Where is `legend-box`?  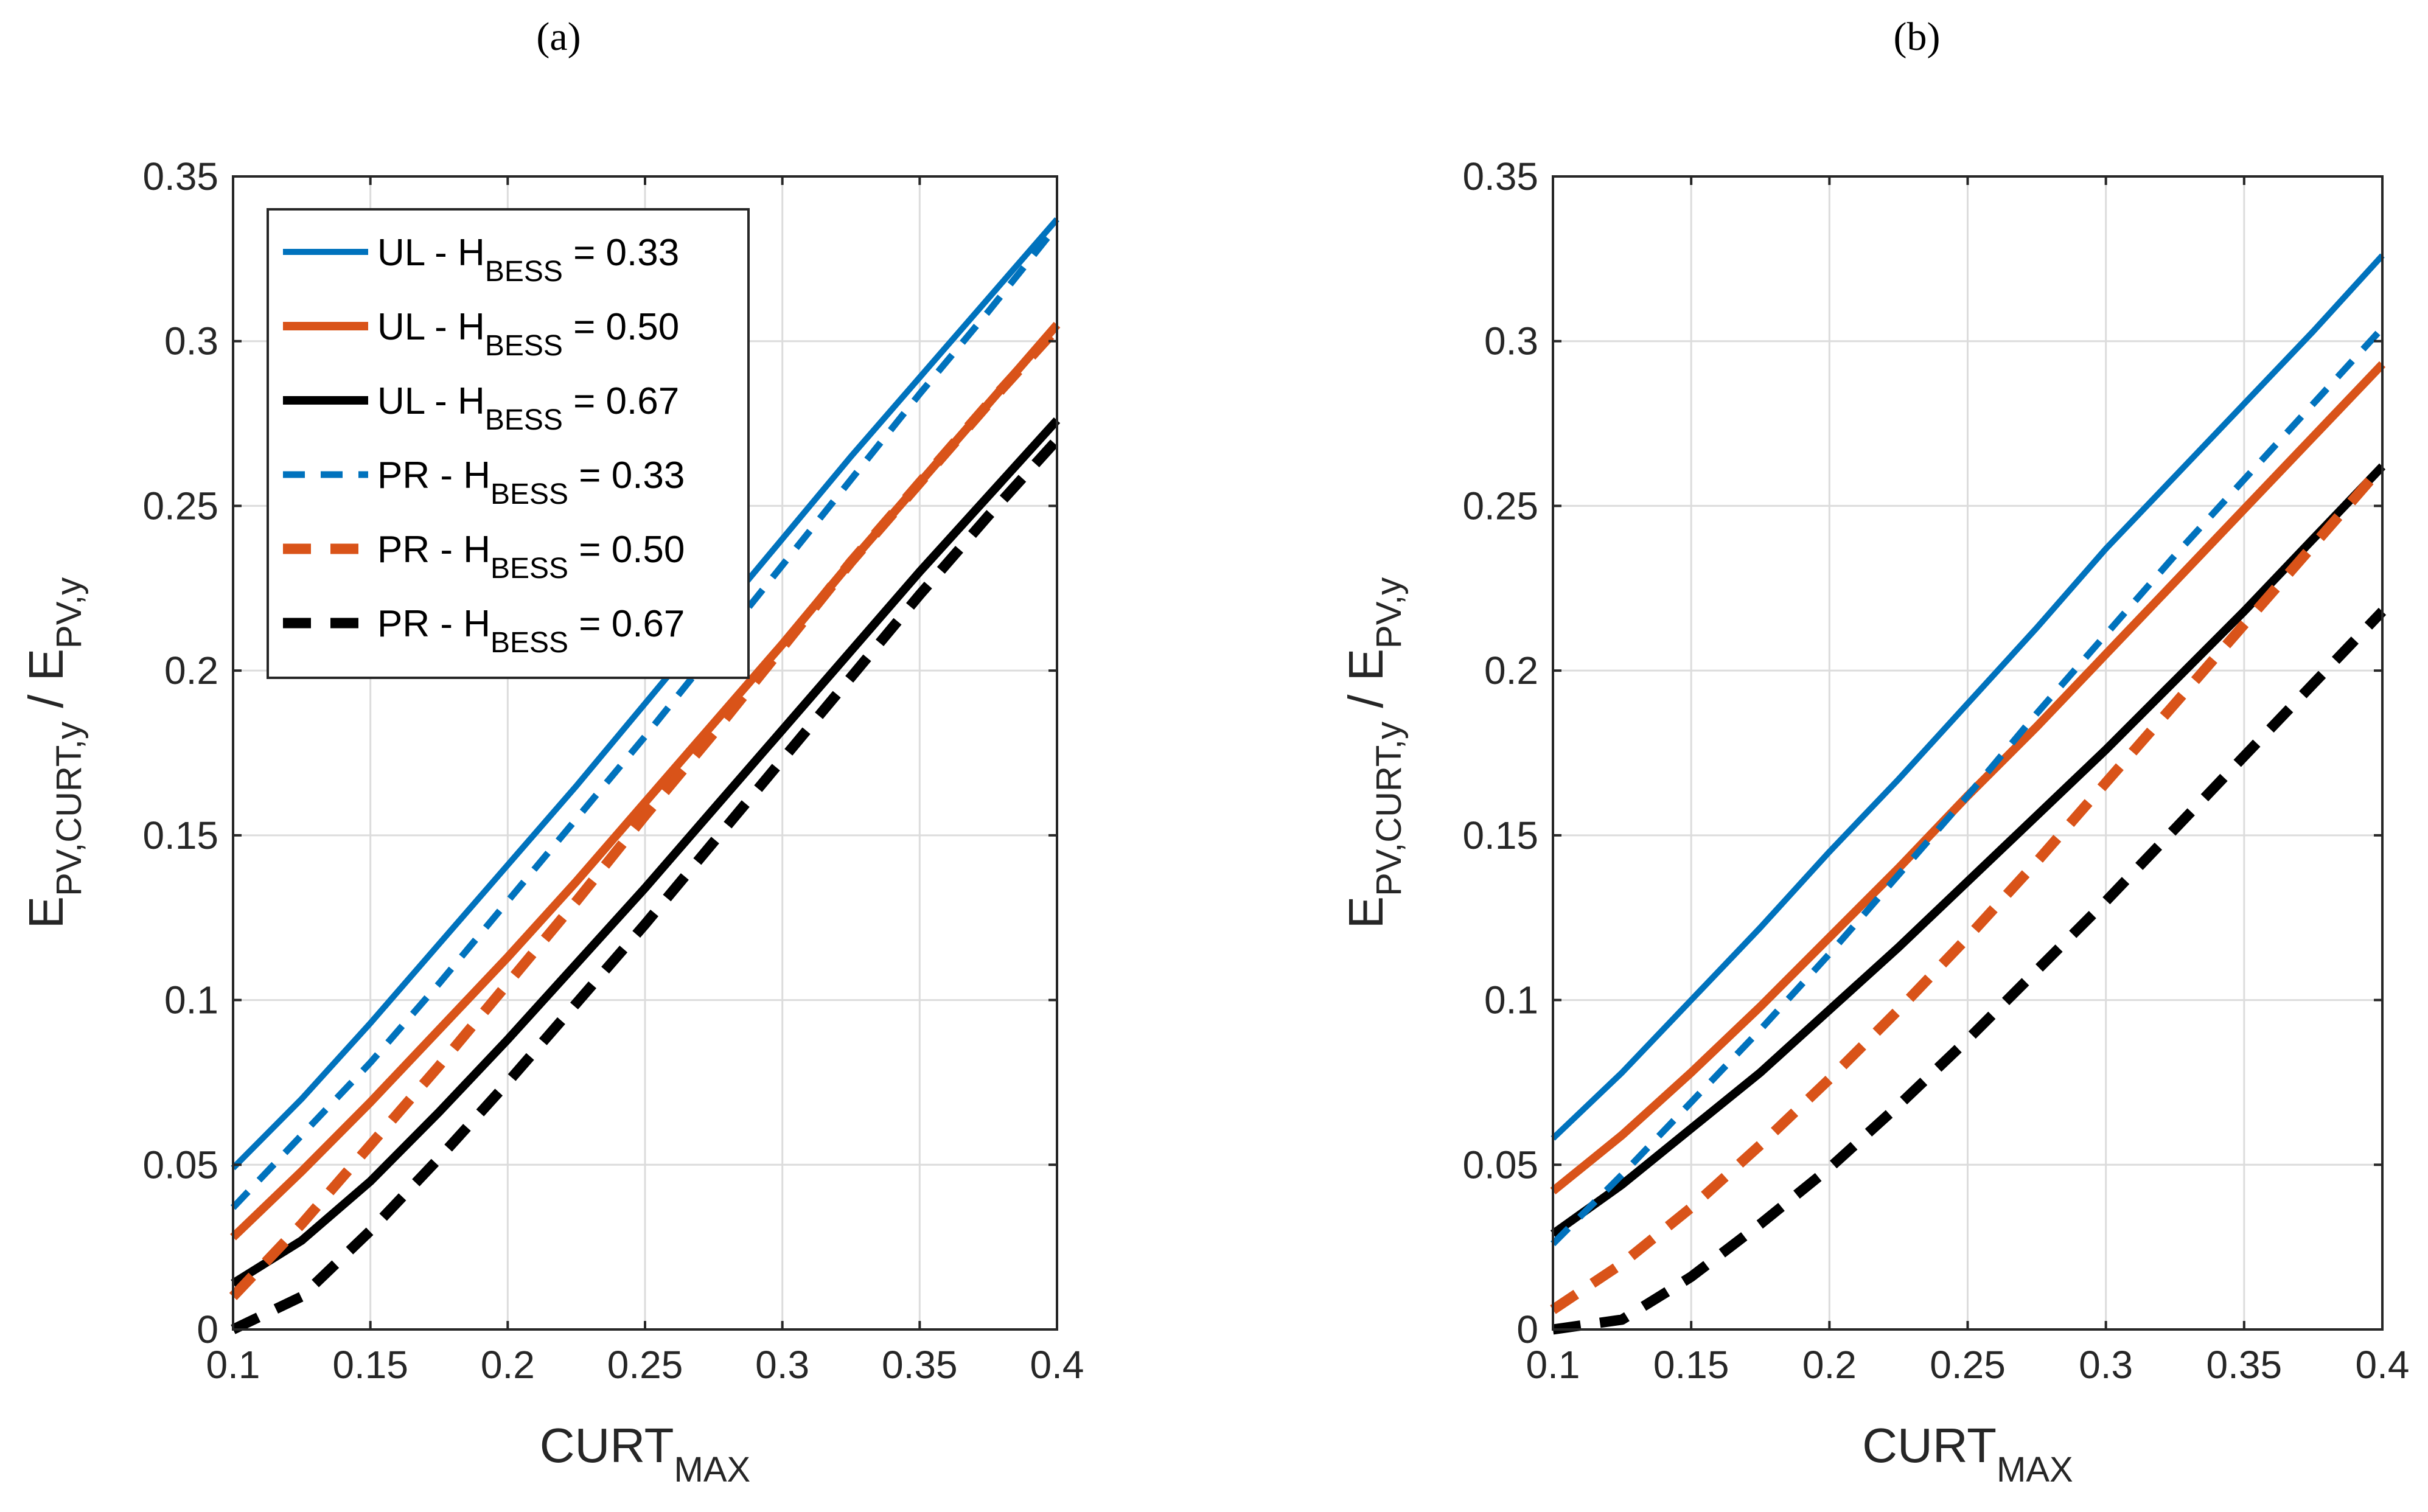 legend-box is located at coordinates (508, 443).